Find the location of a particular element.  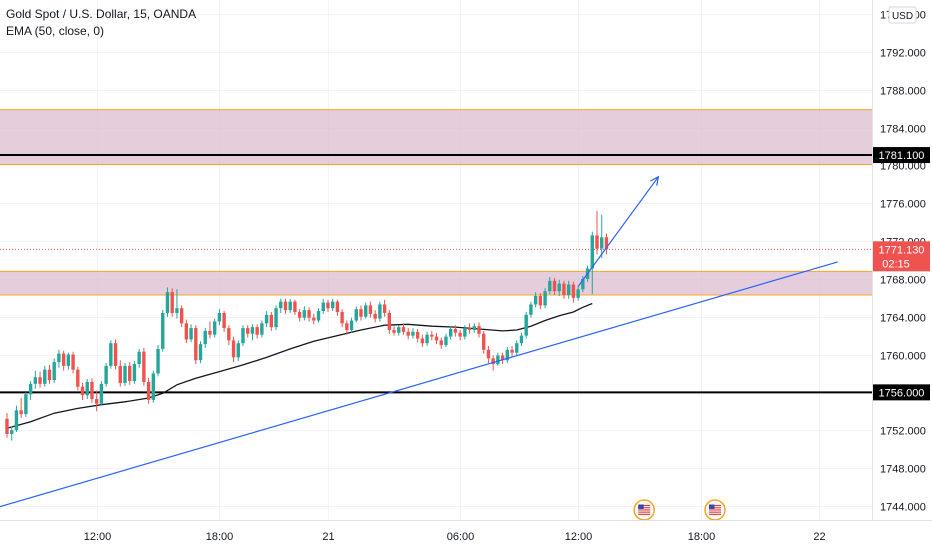

price-tick-label: 1748.000 is located at coordinates (903, 470).